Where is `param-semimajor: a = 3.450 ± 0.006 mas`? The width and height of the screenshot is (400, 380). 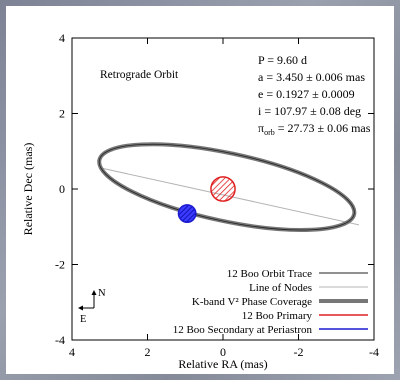 param-semimajor: a = 3.450 ± 0.006 mas is located at coordinates (311, 77).